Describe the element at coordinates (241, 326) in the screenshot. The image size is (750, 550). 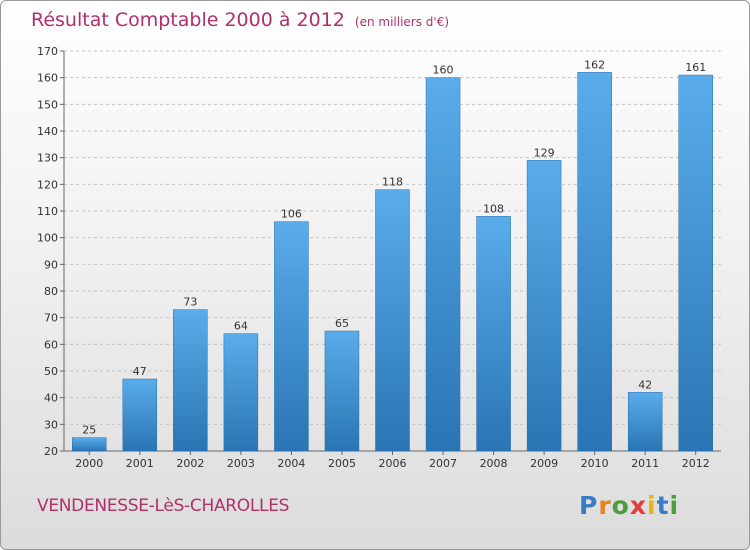
I see `bar-value-label: 64` at that location.